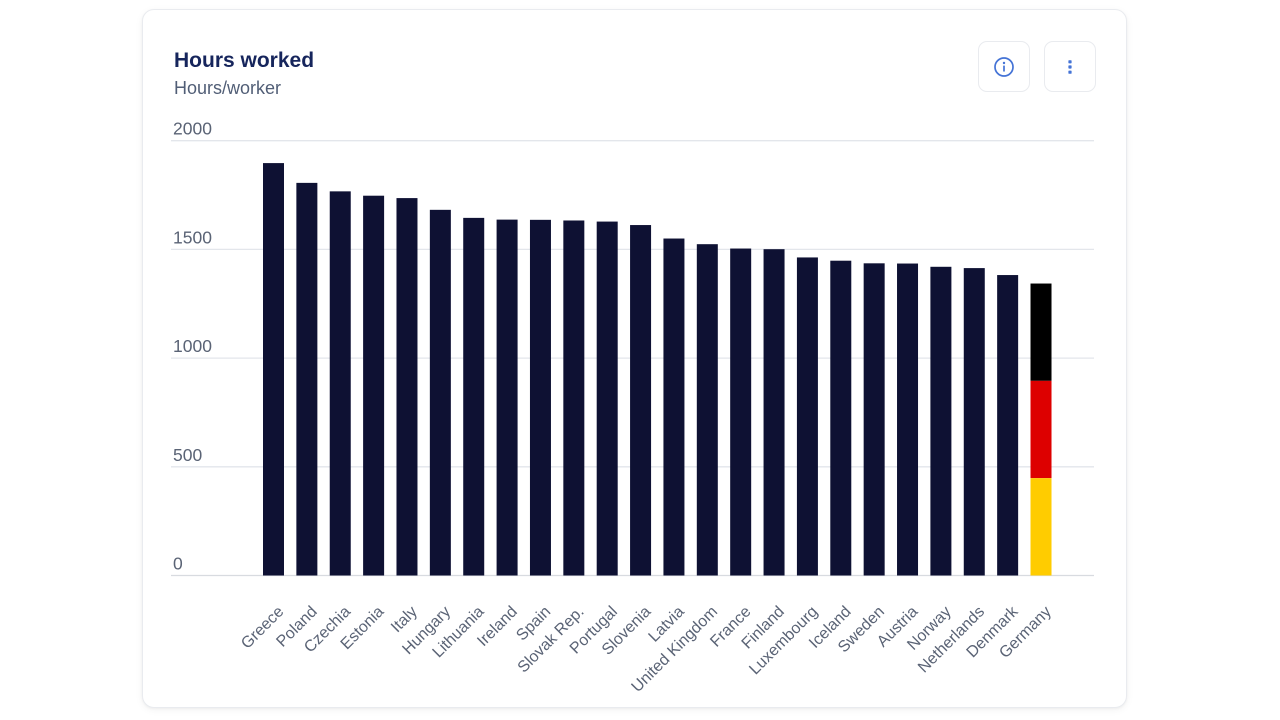 The width and height of the screenshot is (1280, 720). Describe the element at coordinates (941, 421) in the screenshot. I see `bar-norway` at that location.